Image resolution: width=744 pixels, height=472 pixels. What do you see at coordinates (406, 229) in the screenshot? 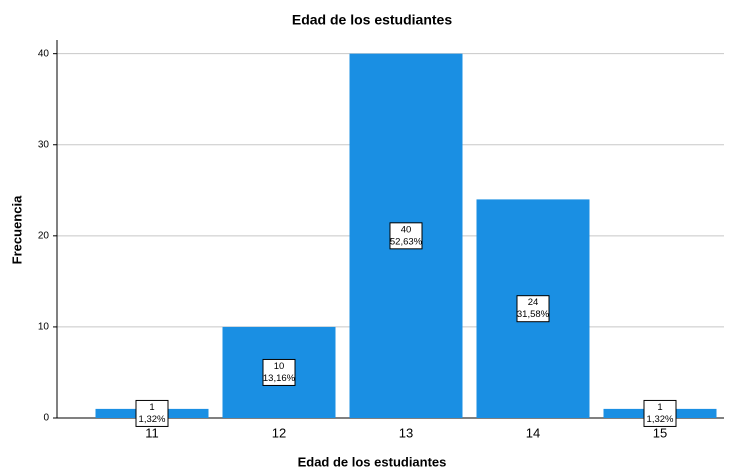
I see `data-label-count: 40` at bounding box center [406, 229].